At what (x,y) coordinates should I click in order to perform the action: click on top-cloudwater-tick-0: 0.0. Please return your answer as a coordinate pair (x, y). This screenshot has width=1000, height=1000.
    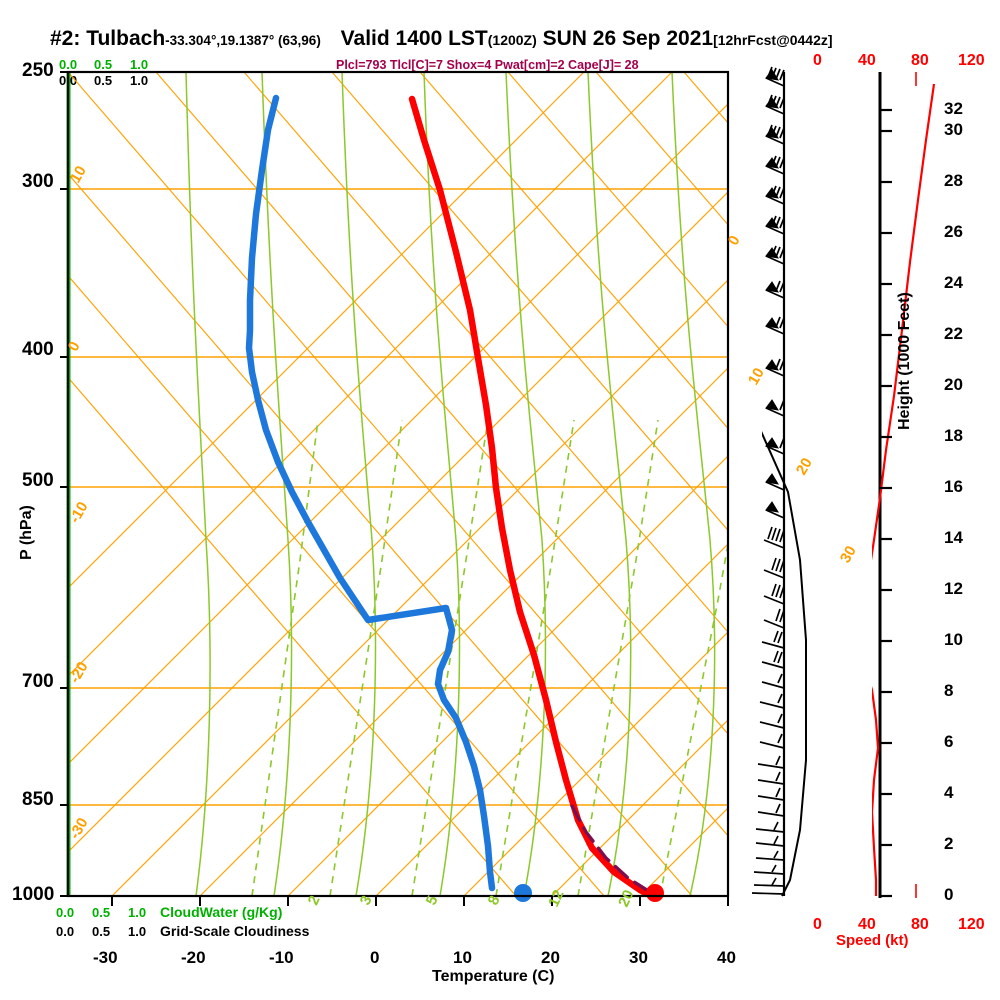
    Looking at the image, I should click on (68, 64).